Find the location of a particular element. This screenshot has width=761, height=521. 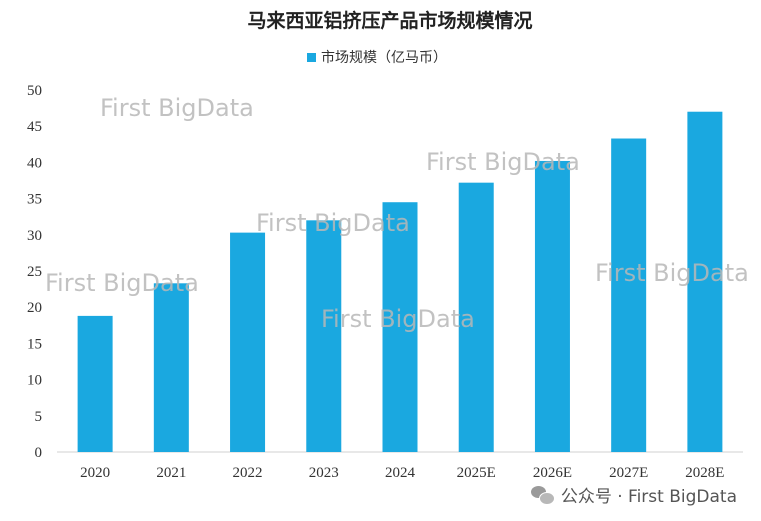

x-tick-label: 2025E is located at coordinates (476, 473).